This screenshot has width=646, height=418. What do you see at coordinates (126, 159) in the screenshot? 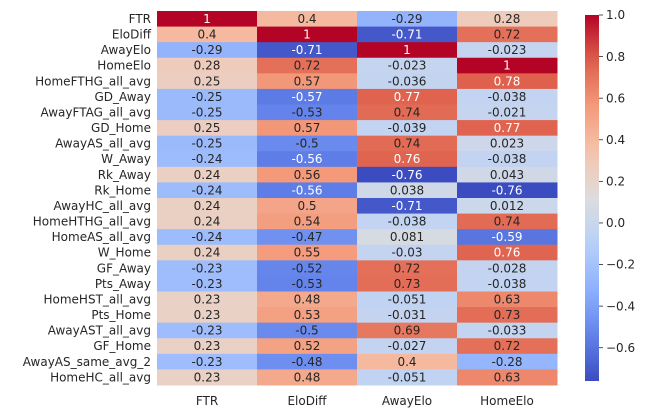
I see `row-label: W_Away` at bounding box center [126, 159].